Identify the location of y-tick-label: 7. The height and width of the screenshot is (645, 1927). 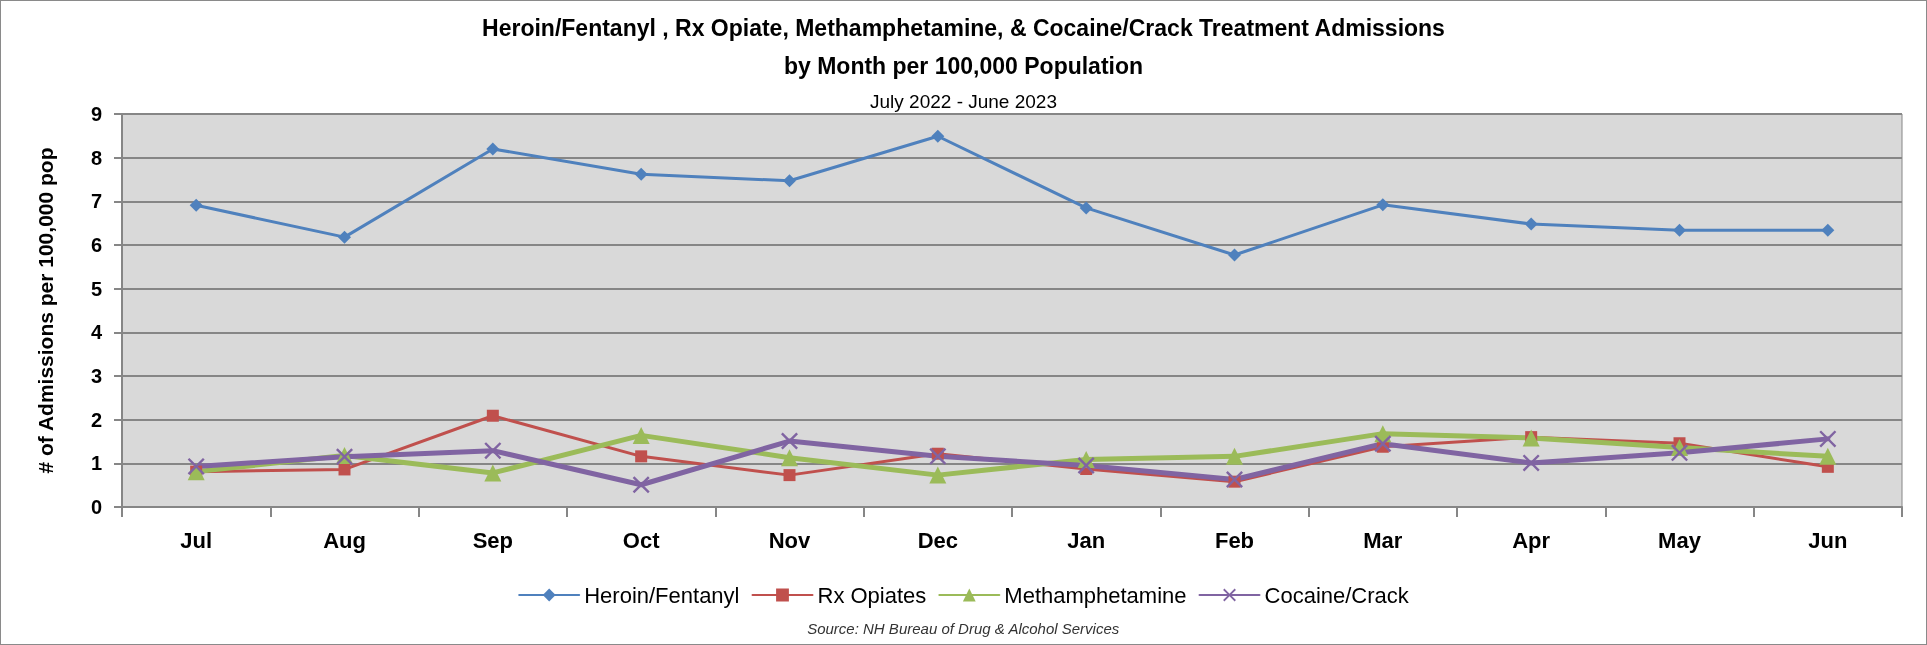
(96, 201).